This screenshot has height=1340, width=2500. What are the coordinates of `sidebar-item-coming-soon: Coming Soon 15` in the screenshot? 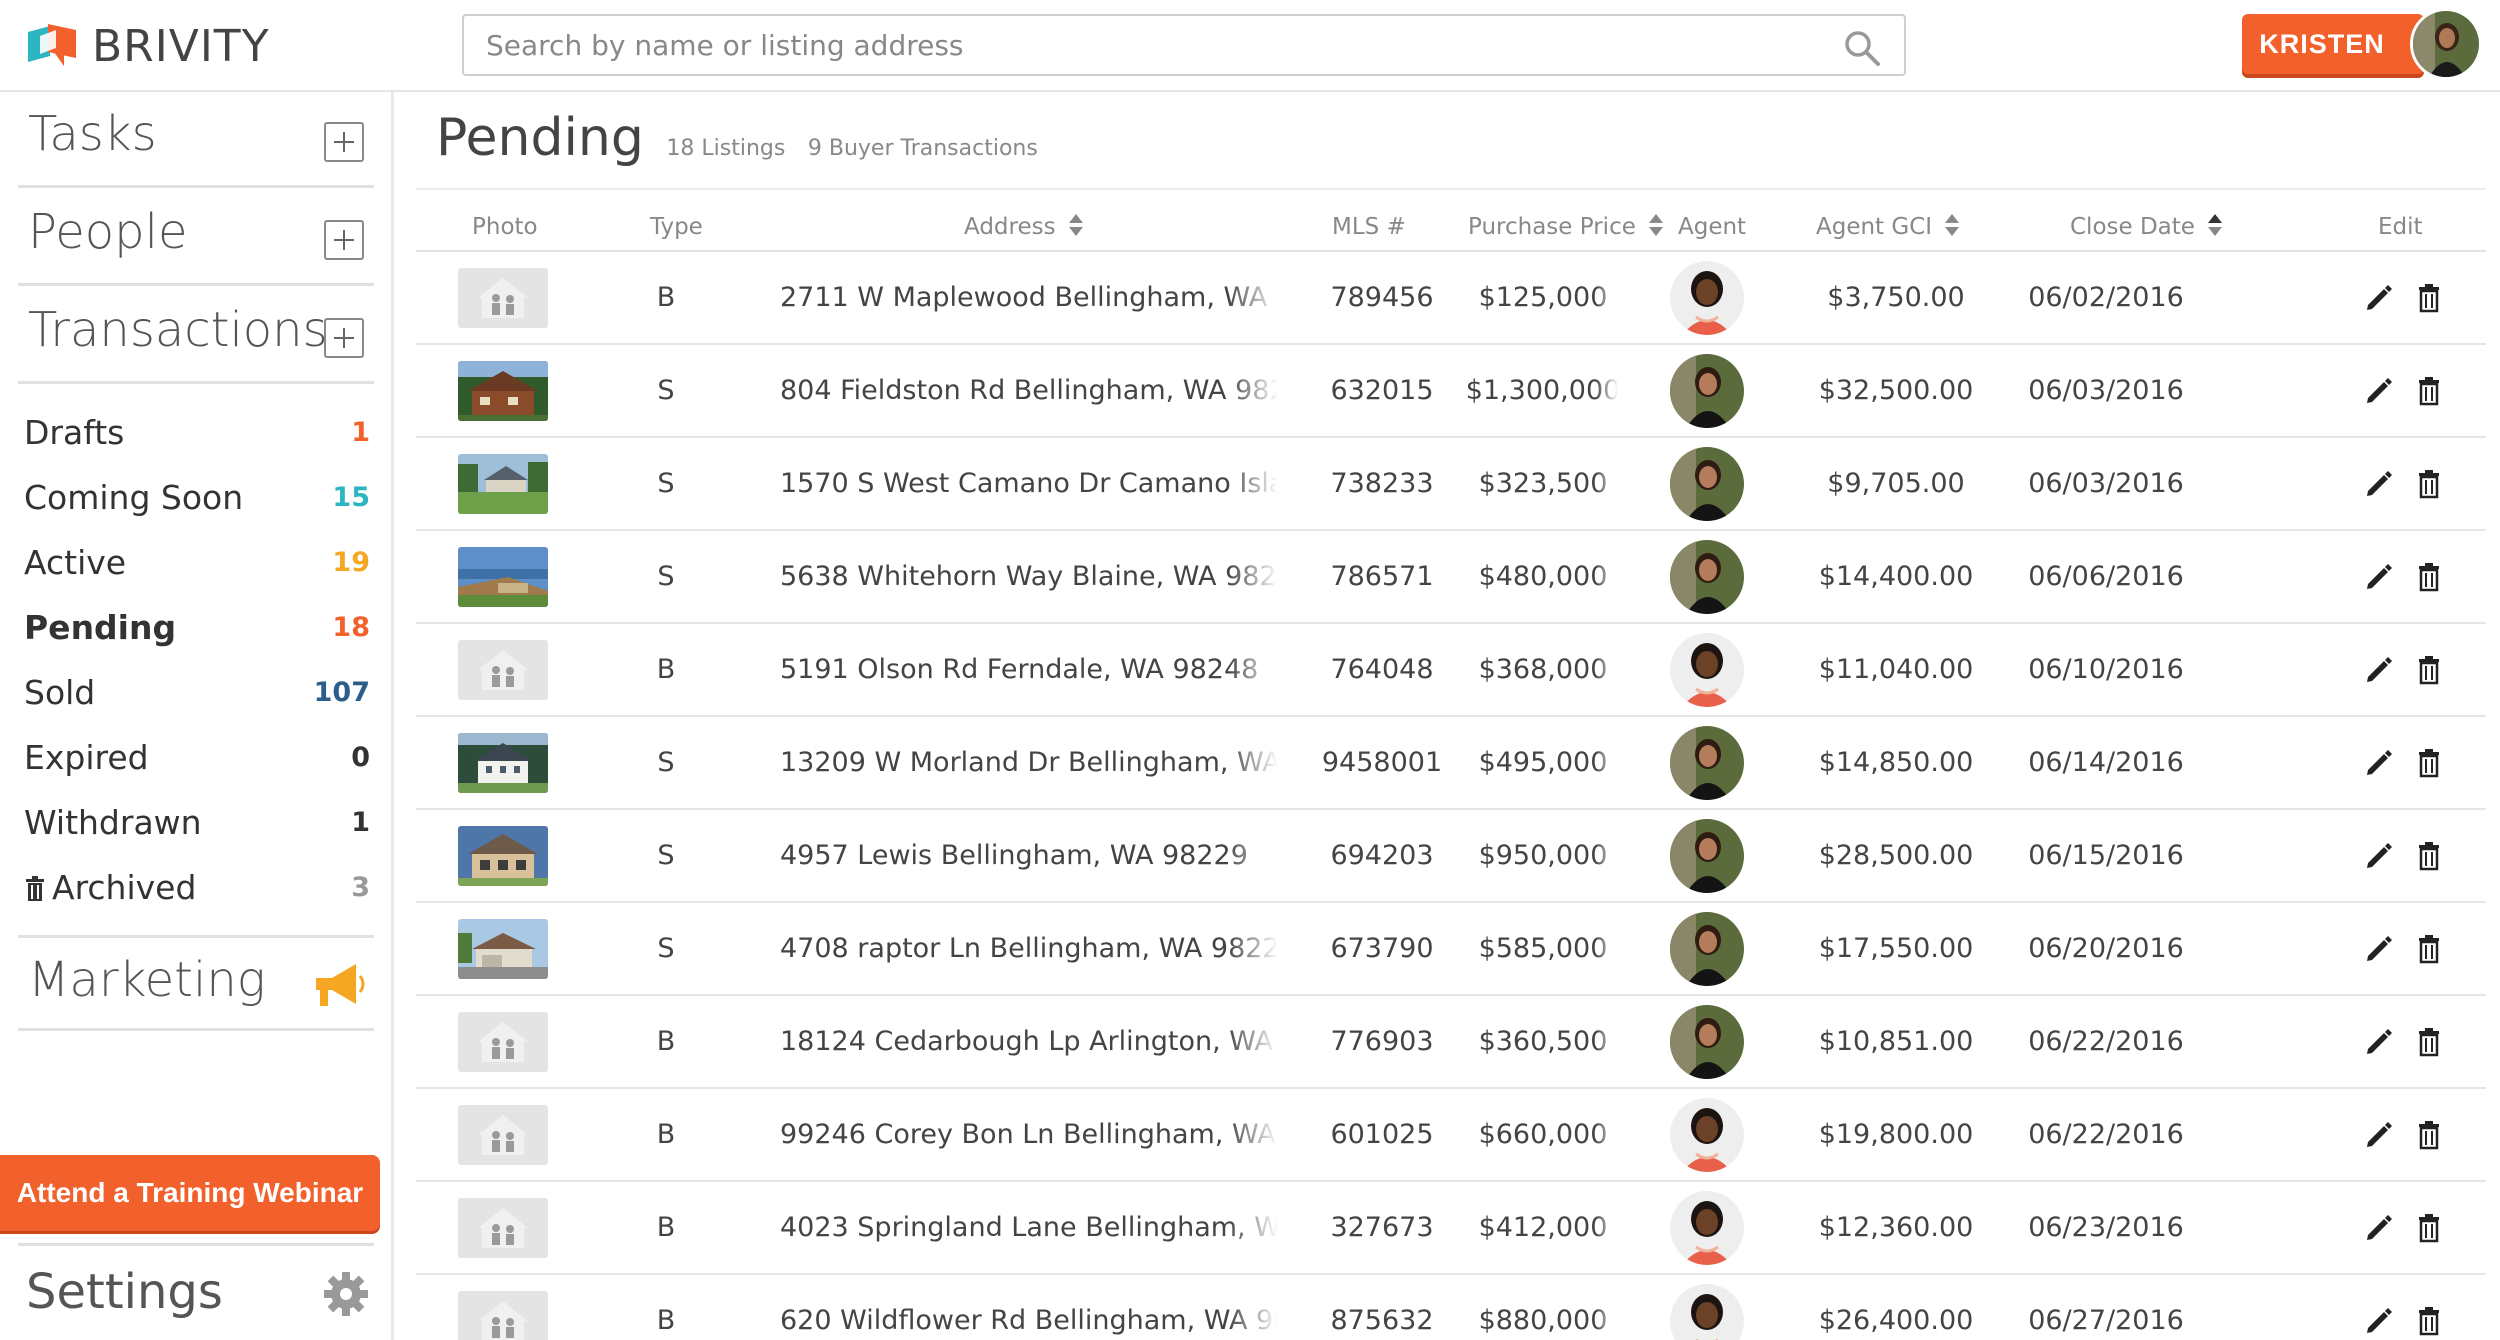 It's located at (197, 497).